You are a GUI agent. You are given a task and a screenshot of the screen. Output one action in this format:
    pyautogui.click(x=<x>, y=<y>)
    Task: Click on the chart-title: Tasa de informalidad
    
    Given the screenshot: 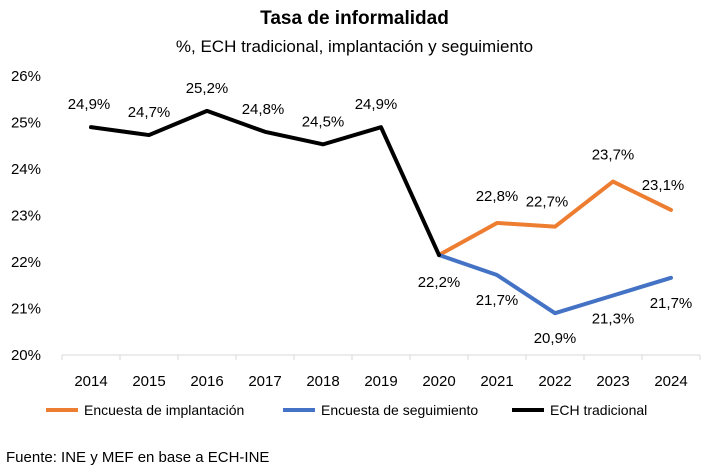 What is the action you would take?
    pyautogui.click(x=354, y=18)
    